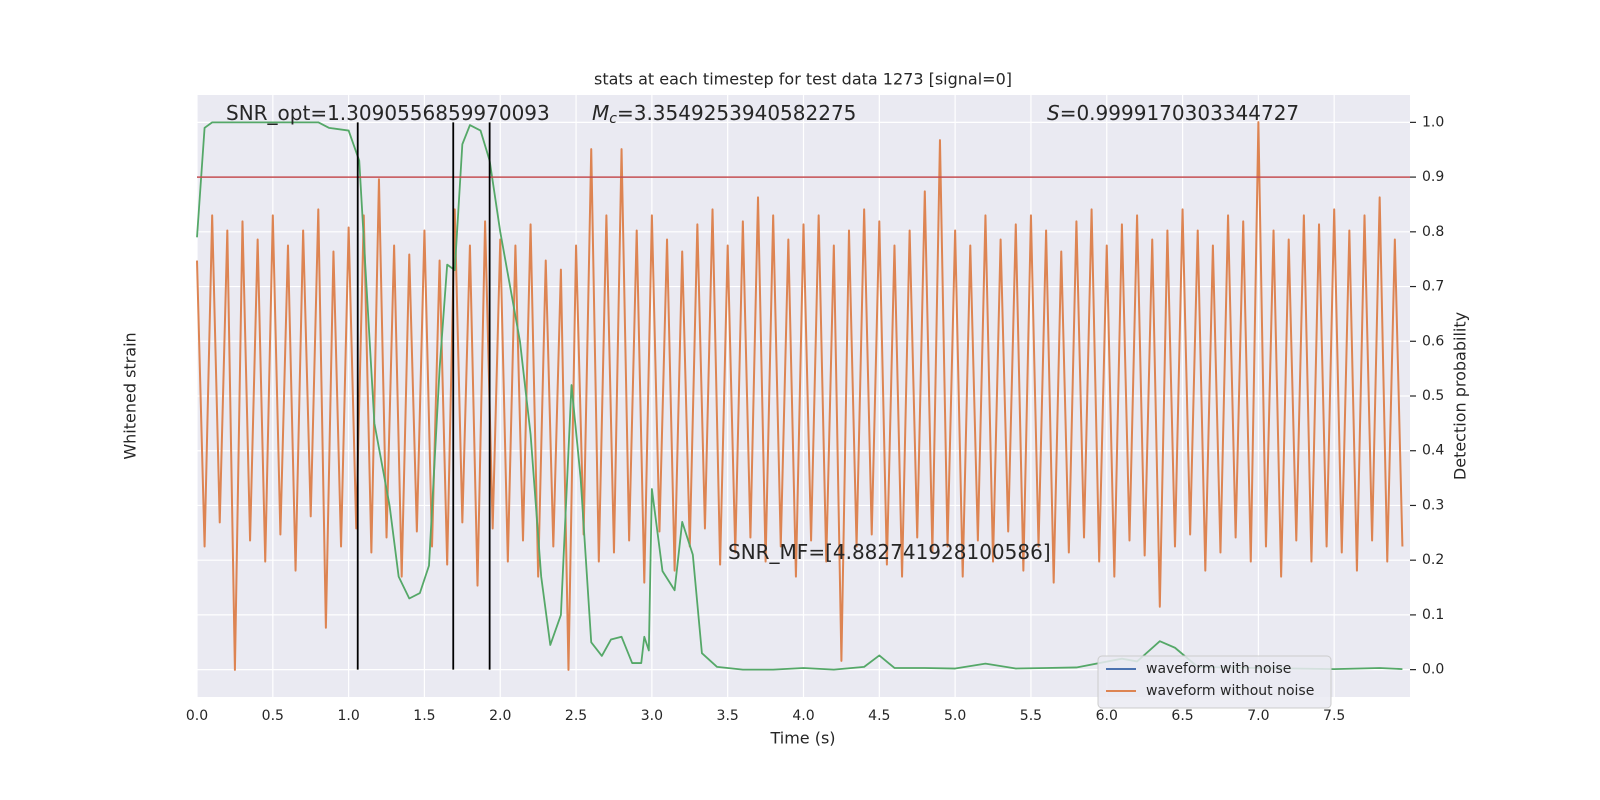 The height and width of the screenshot is (800, 1600). Describe the element at coordinates (652, 716) in the screenshot. I see `x-tick-label: 3.0` at that location.